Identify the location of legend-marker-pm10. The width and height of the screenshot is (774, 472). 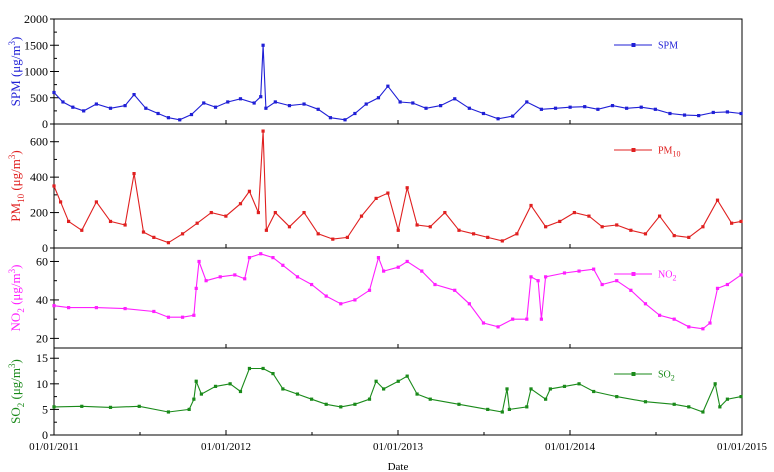
(633, 150).